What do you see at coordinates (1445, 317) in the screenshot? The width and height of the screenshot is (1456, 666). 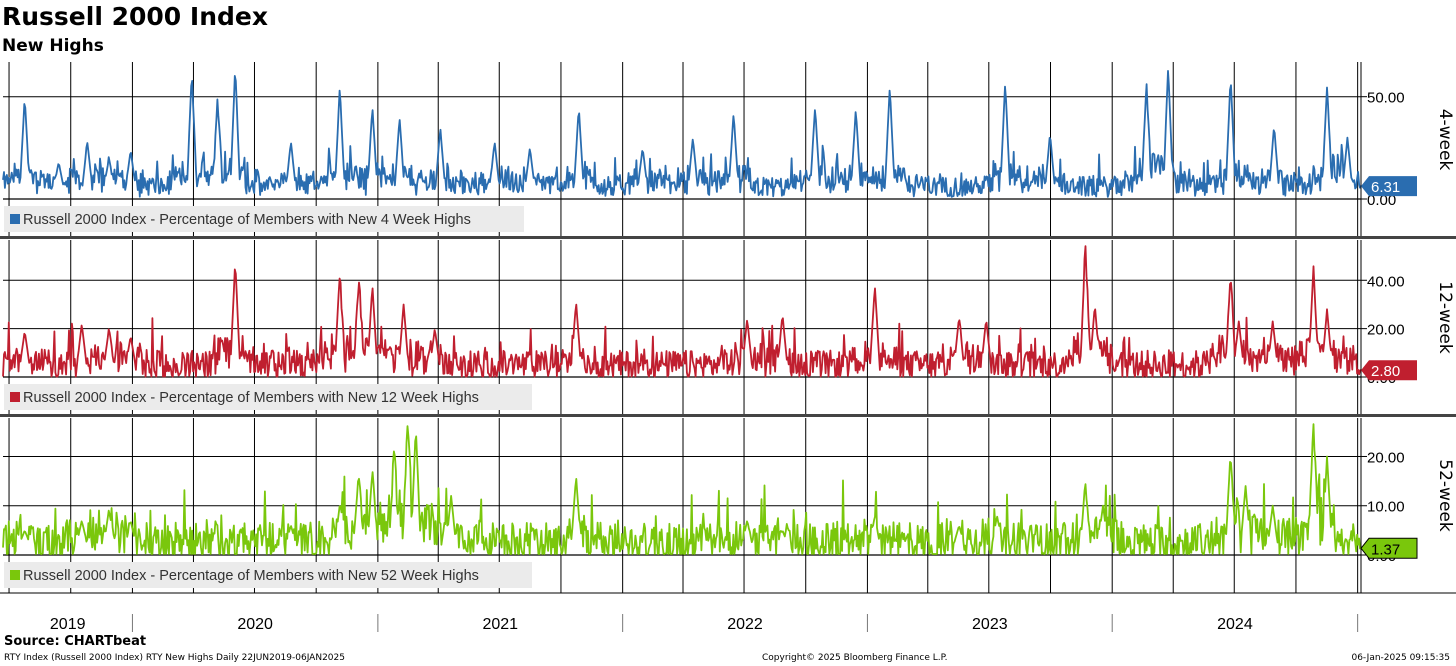 I see `panel-name-label: 12-week` at bounding box center [1445, 317].